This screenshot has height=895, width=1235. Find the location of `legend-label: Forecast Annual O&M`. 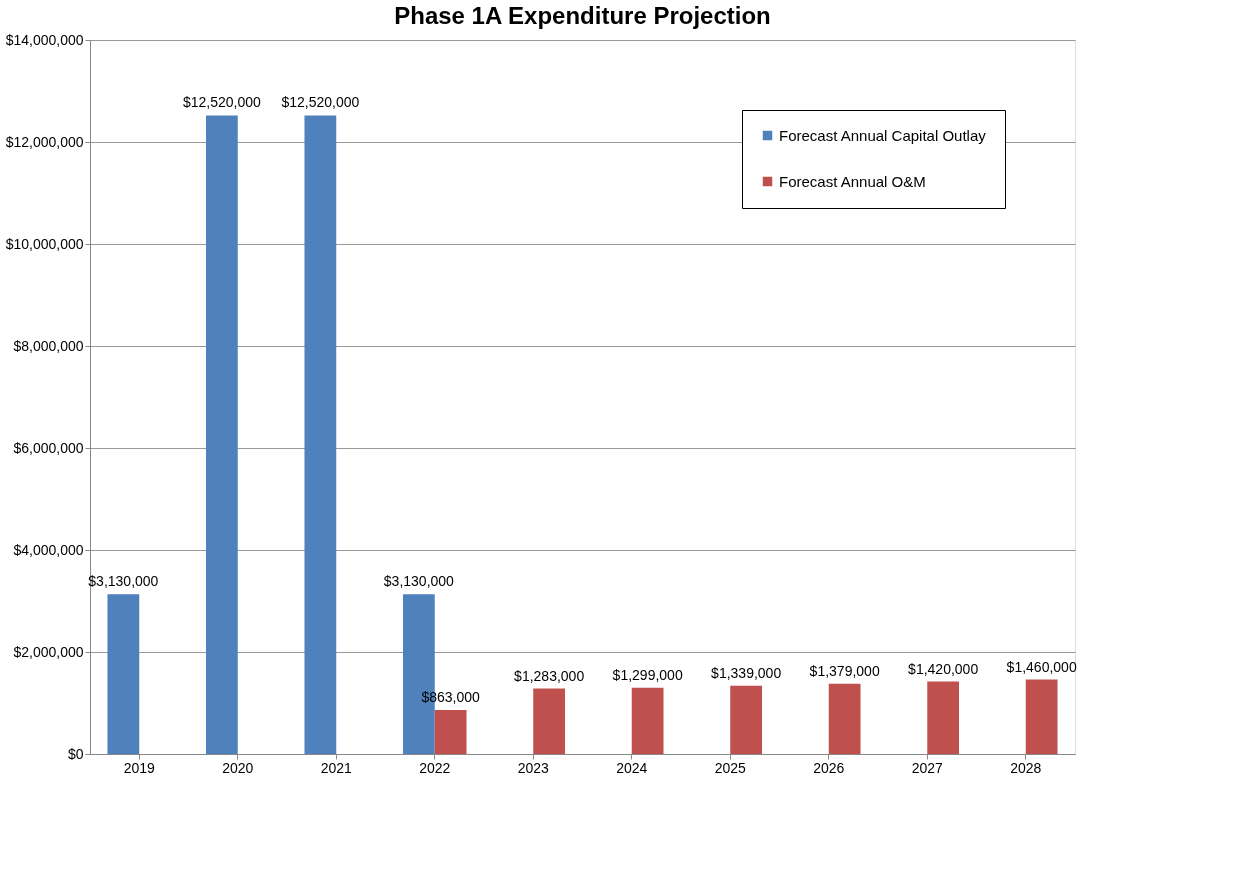

legend-label: Forecast Annual O&M is located at coordinates (852, 181).